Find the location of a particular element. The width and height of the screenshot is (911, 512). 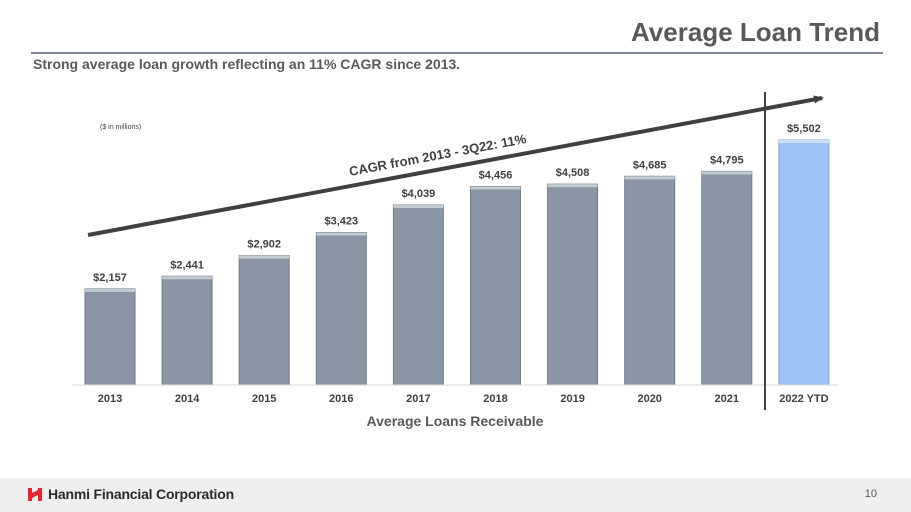

bar-2022-ytd is located at coordinates (804, 262).